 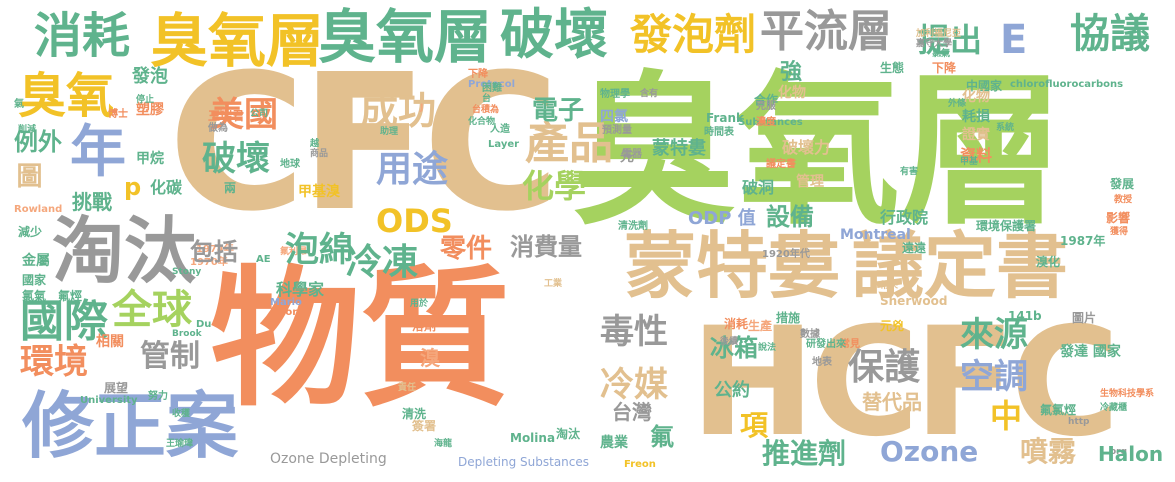 I want to click on word: 毒性, so click(x=634, y=332).